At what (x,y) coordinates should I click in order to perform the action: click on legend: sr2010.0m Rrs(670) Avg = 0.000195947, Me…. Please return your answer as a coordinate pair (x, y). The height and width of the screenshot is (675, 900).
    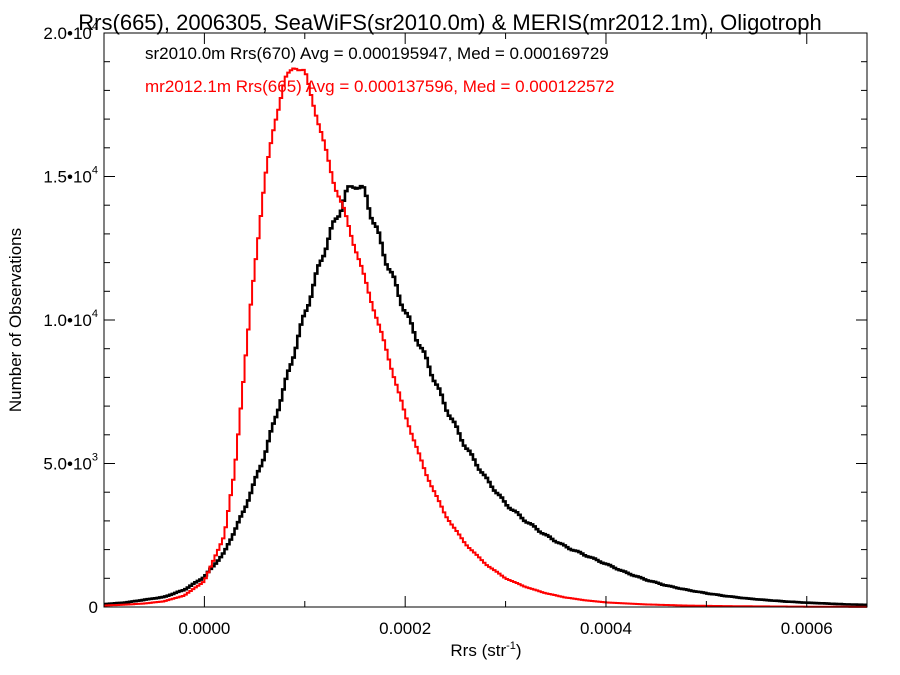
    Looking at the image, I should click on (379, 70).